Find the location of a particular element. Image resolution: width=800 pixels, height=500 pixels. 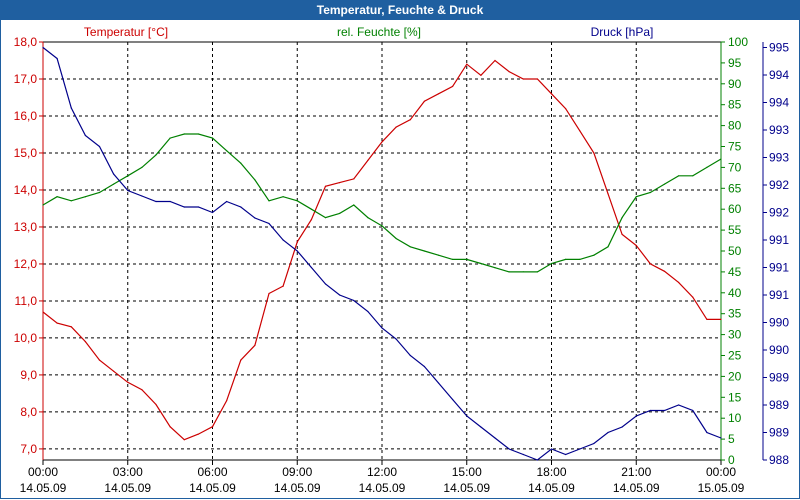

temperature-tick-label: 10,0 is located at coordinates (26, 338).